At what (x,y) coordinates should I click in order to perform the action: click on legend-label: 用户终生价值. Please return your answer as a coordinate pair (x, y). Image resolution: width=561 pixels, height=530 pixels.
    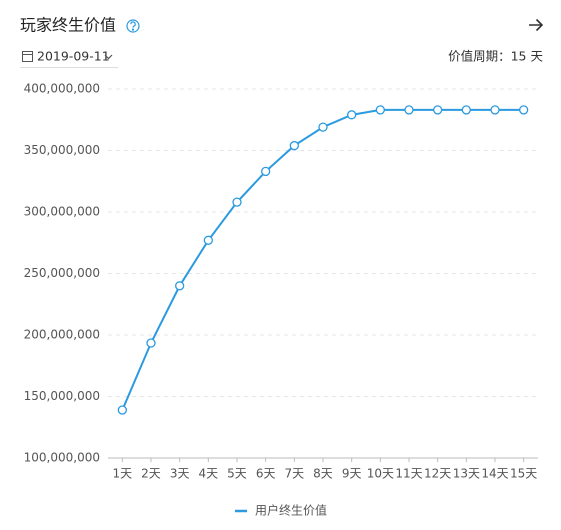
    Looking at the image, I should click on (291, 510).